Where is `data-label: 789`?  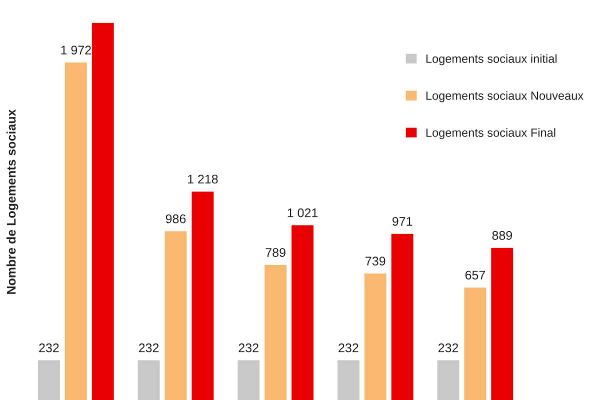 data-label: 789 is located at coordinates (276, 252).